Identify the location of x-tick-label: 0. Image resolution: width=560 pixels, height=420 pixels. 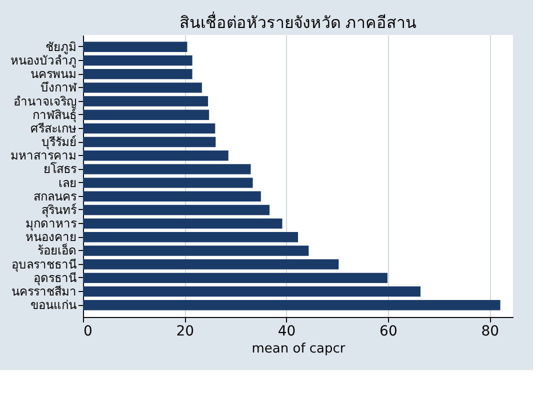
(88, 332).